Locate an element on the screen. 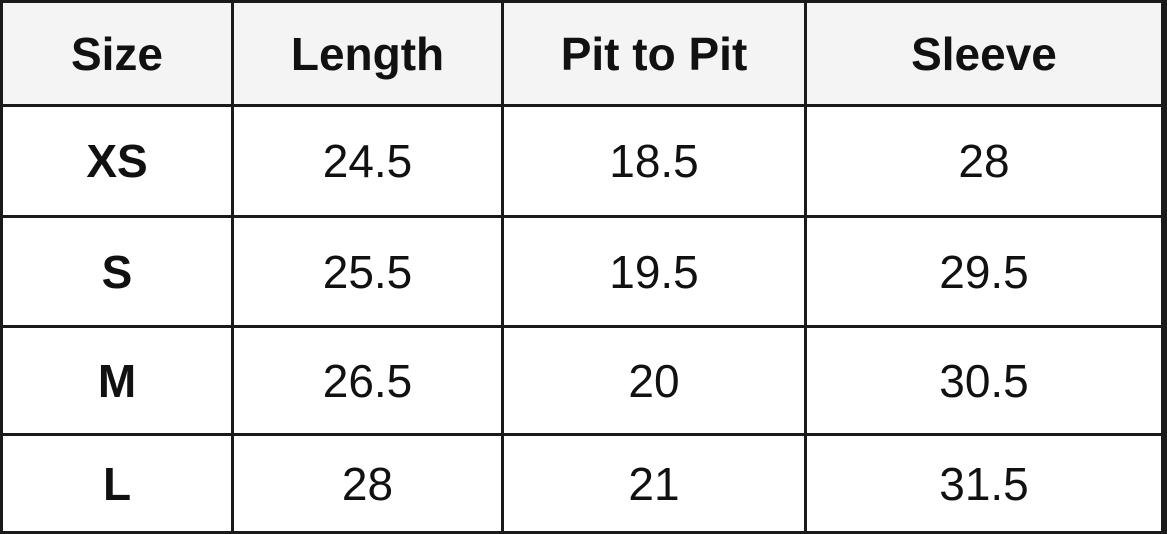 The width and height of the screenshot is (1167, 534). value-cell: 18.5 is located at coordinates (654, 161).